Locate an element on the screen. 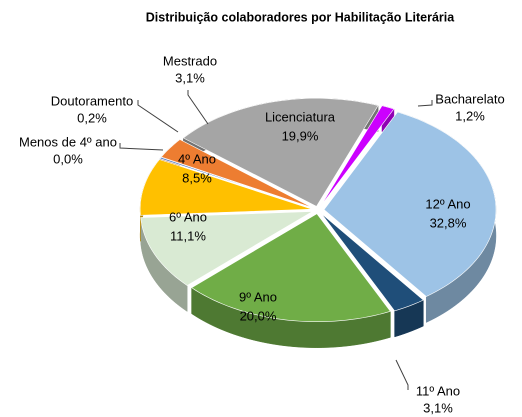  slice-label: 9º Ano is located at coordinates (258, 296).